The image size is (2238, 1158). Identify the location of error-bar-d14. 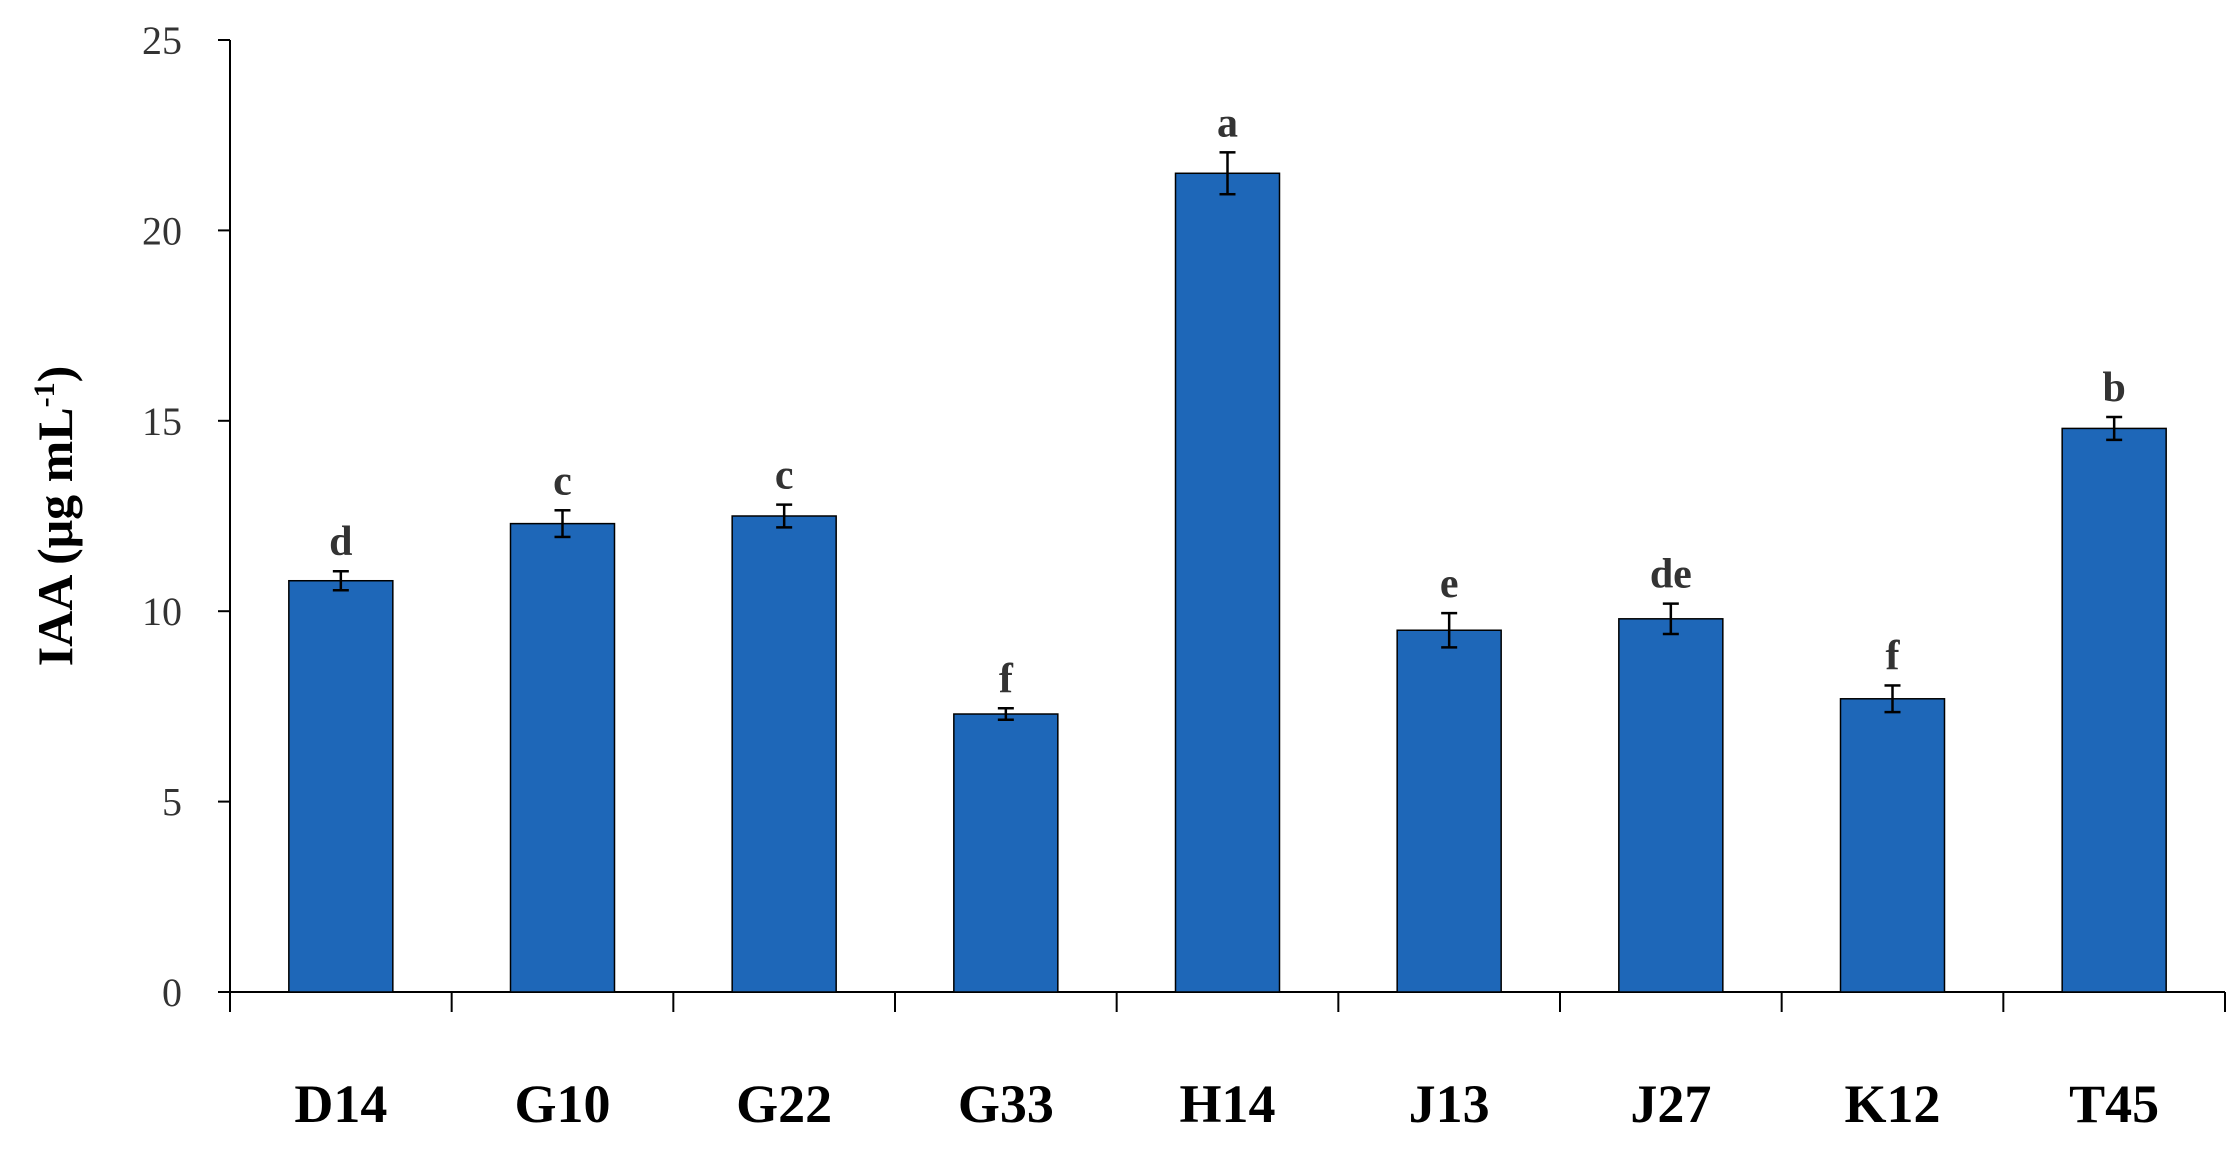
(340, 580).